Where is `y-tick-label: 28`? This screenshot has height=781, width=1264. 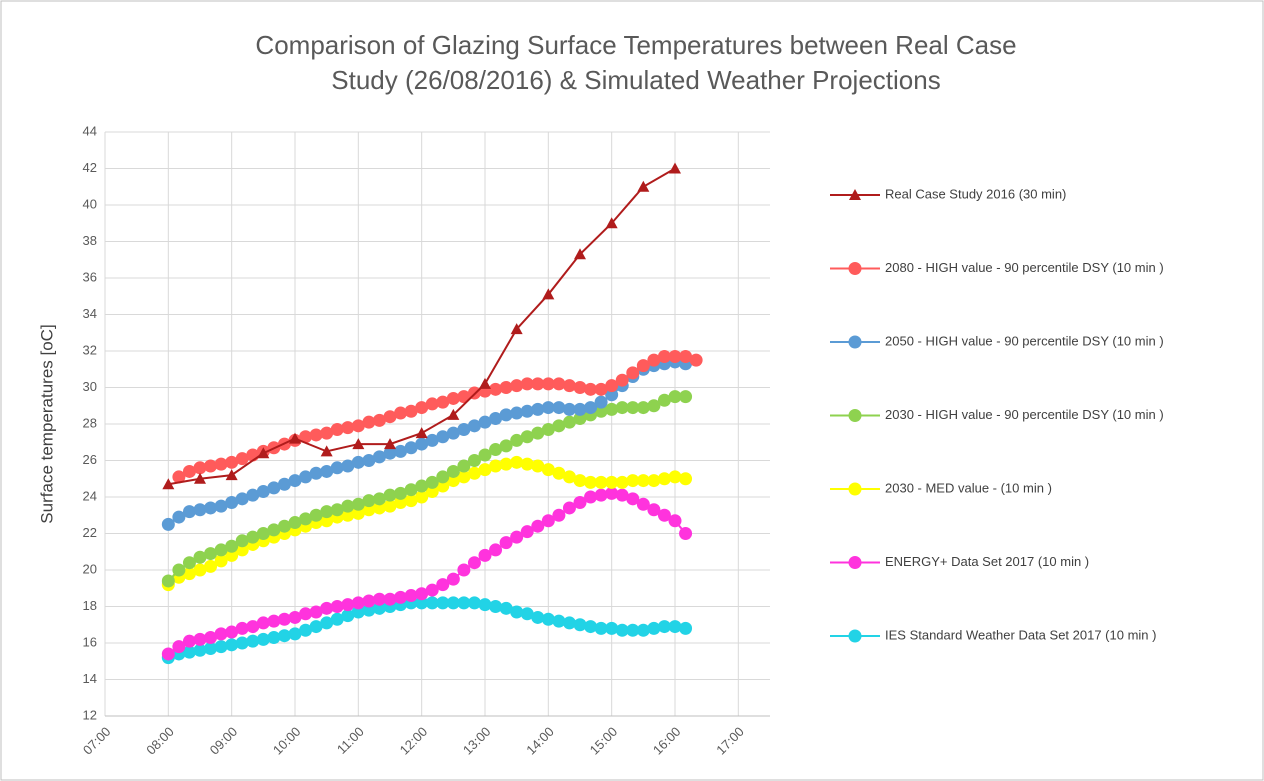 y-tick-label: 28 is located at coordinates (90, 422).